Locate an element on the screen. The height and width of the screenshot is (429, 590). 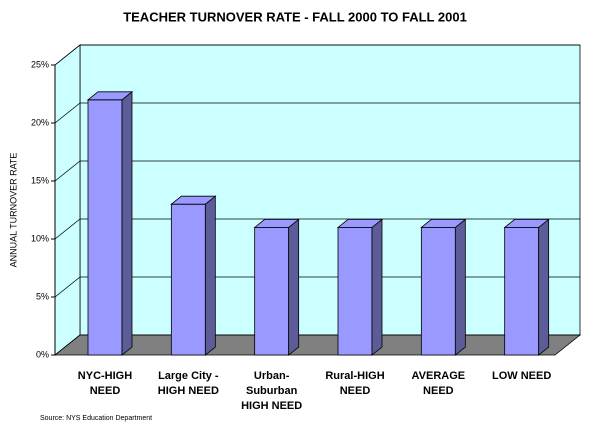
y-tick-label: 25% is located at coordinates (40, 64).